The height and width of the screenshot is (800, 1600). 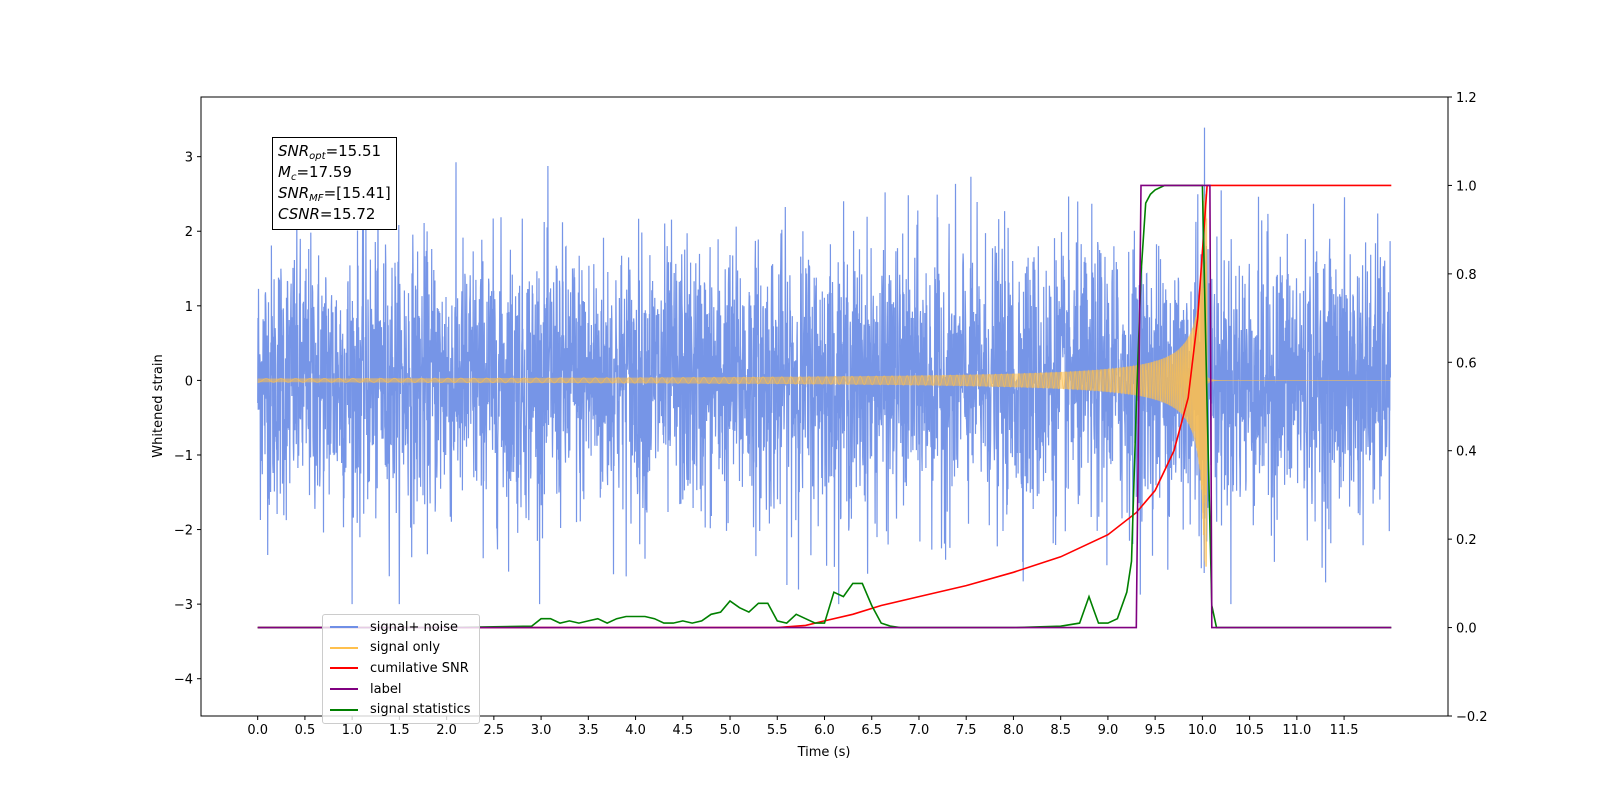 What do you see at coordinates (1202, 730) in the screenshot?
I see `x-tick-label: 10.0` at bounding box center [1202, 730].